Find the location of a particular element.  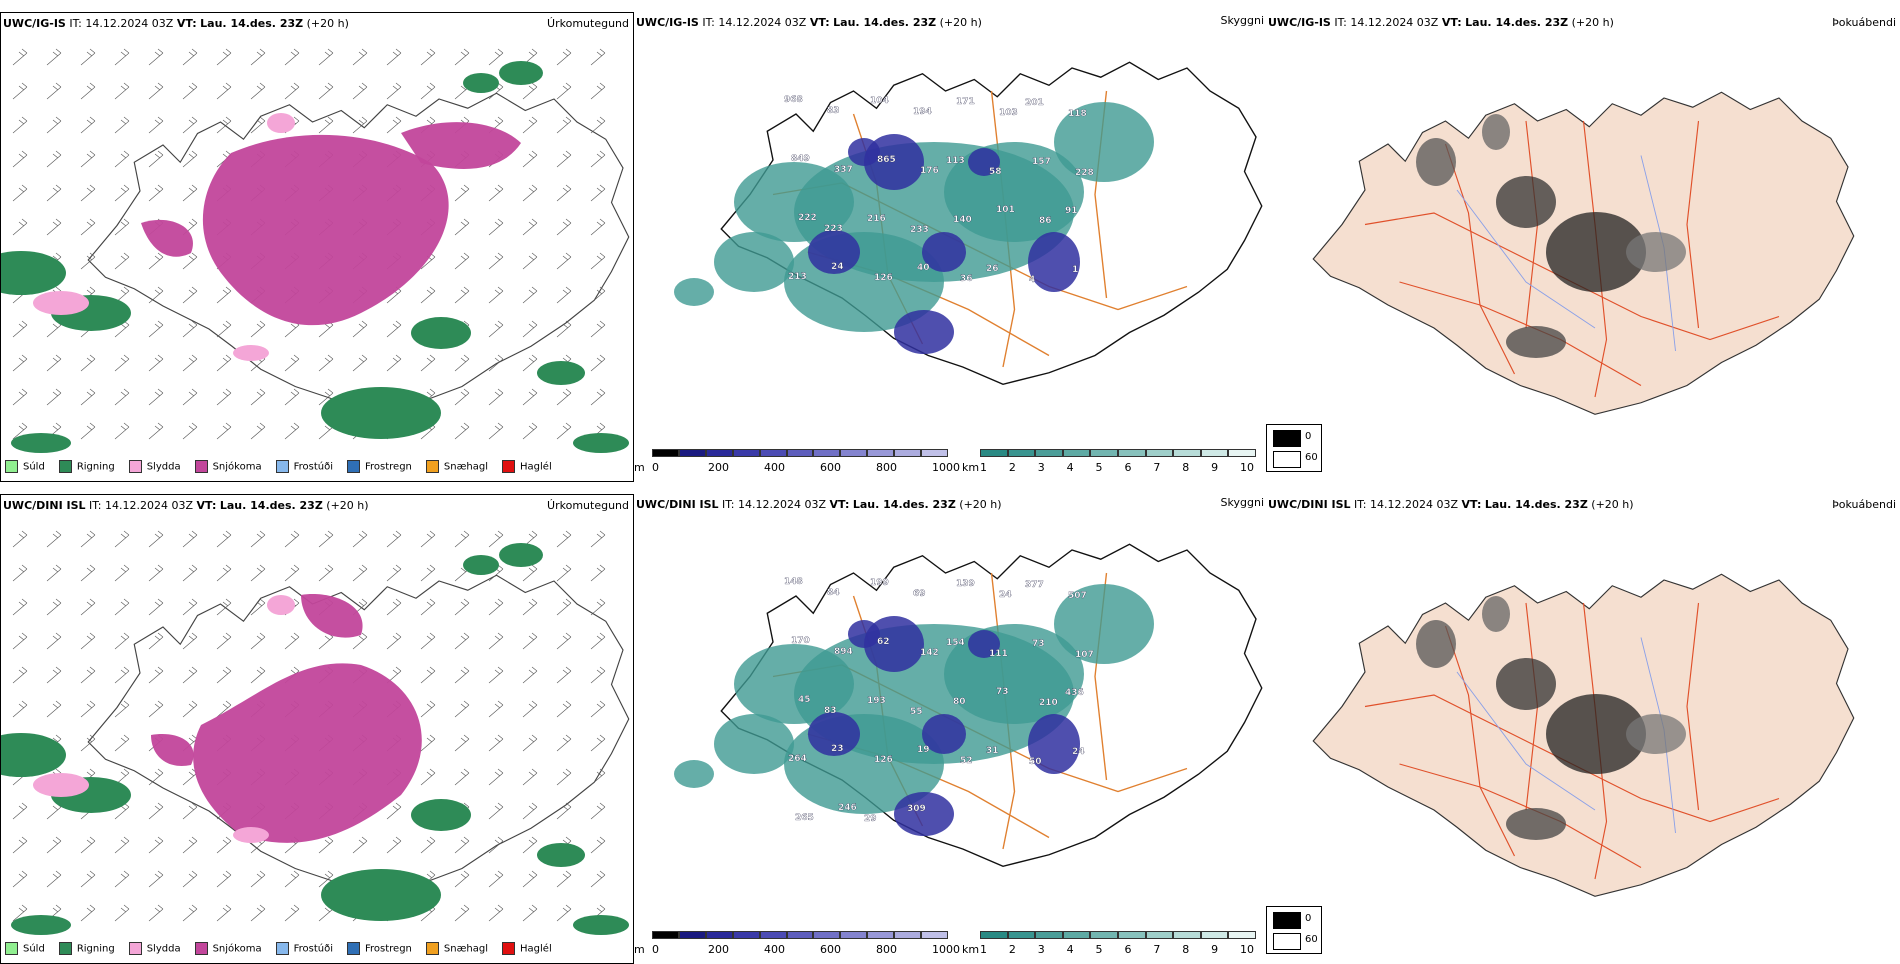

cloud-base-label: 31 is located at coordinates (992, 751).